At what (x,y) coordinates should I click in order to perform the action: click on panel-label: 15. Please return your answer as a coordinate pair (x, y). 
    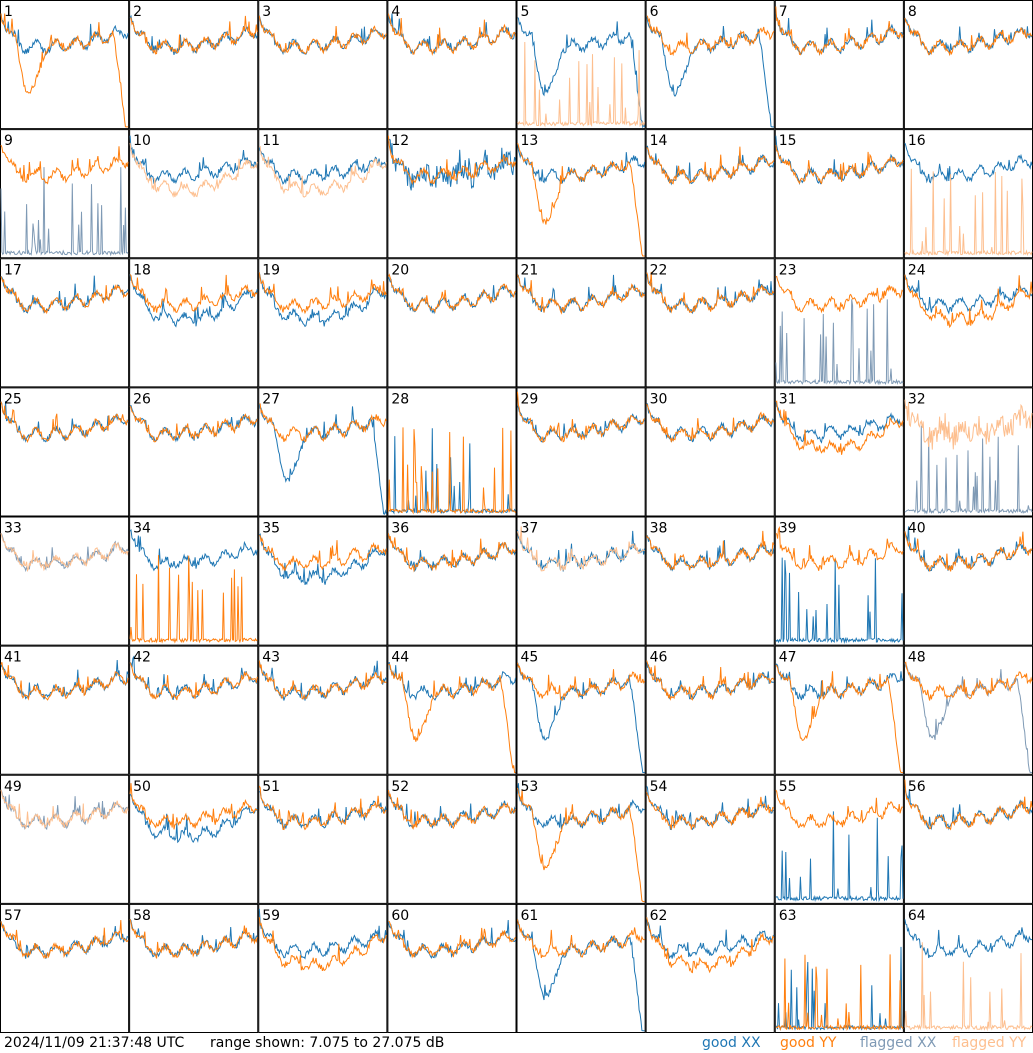
    Looking at the image, I should click on (788, 141).